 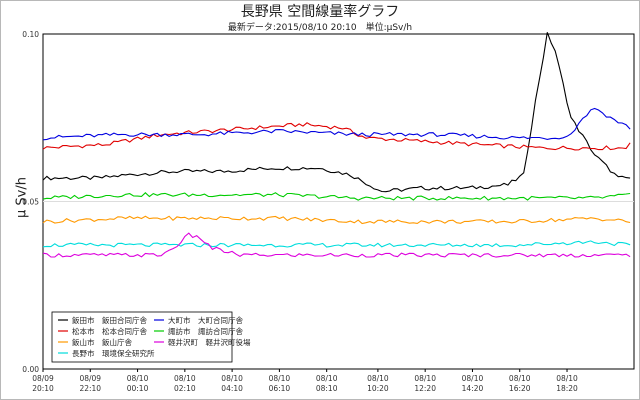 I want to click on x-tick-time: 18:20, so click(x=567, y=388).